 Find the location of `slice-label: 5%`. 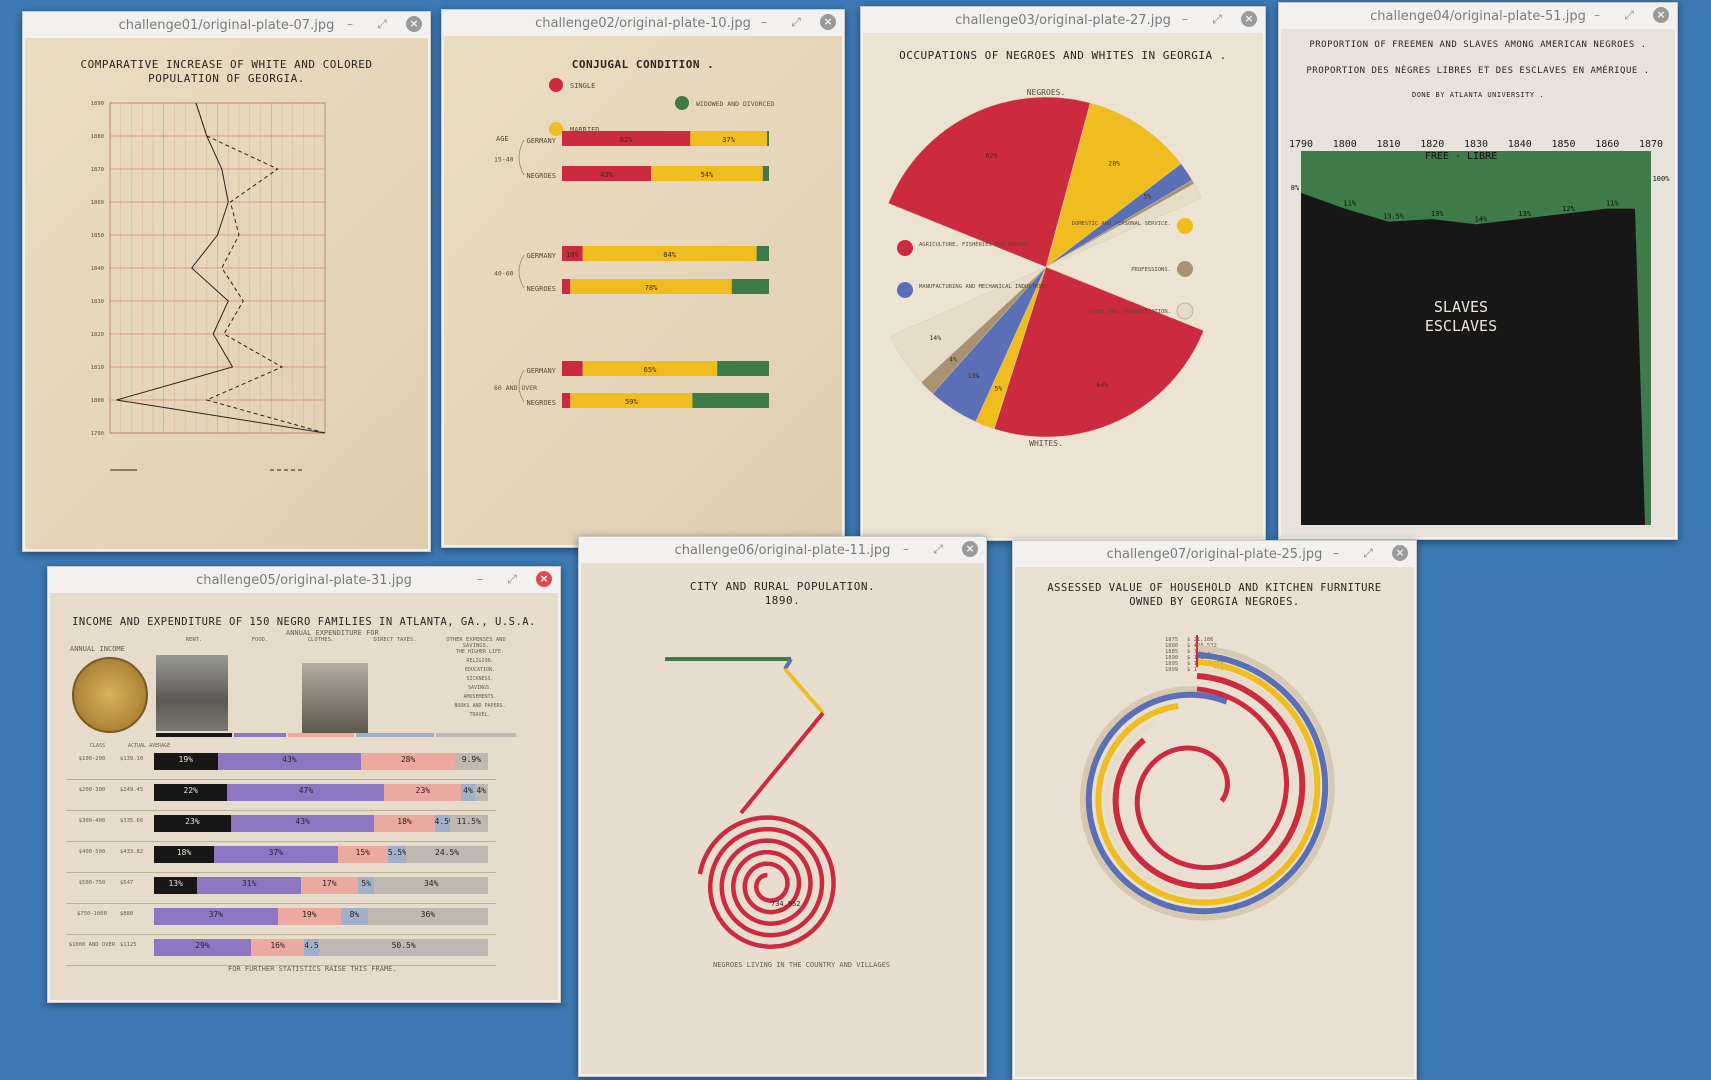

slice-label: 5% is located at coordinates (1148, 196).